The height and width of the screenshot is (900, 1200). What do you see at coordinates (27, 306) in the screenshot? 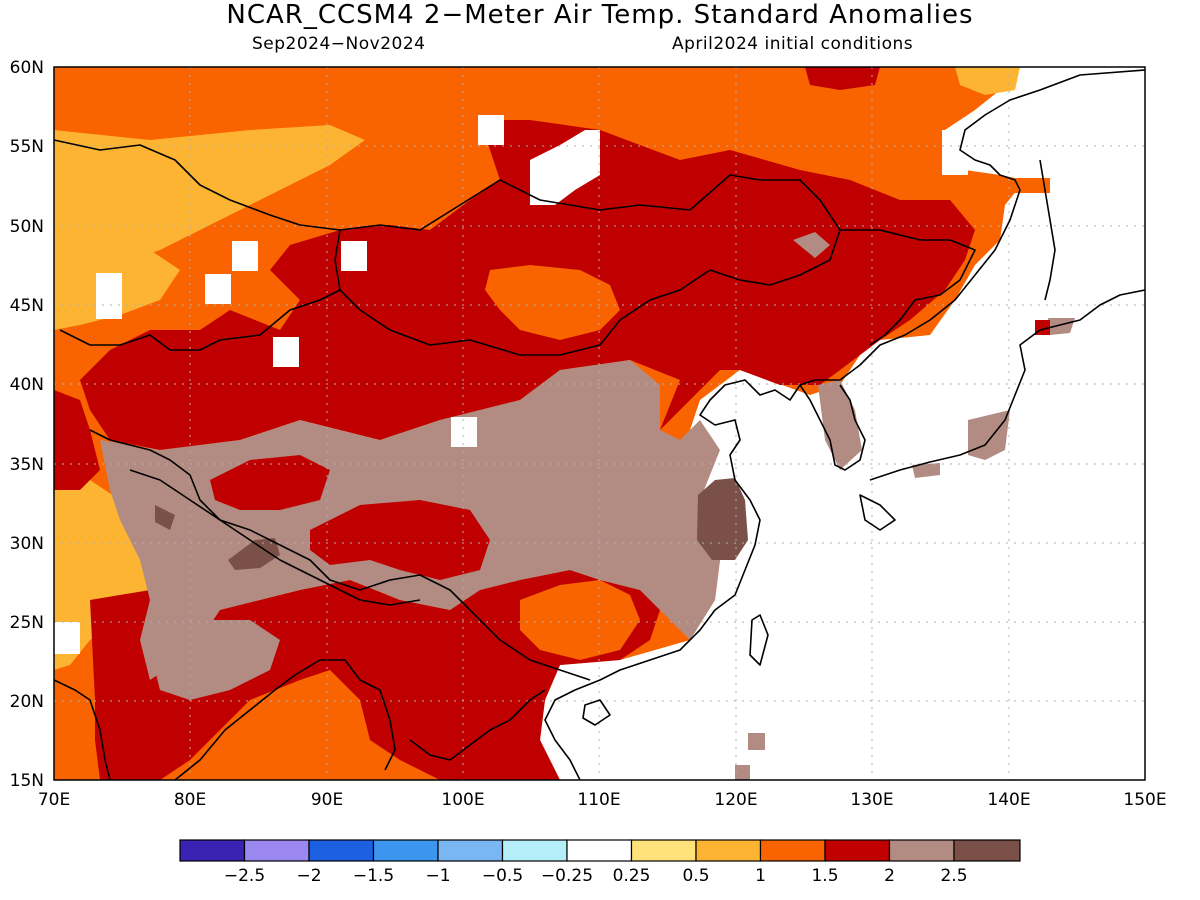
I see `lat-label: 45N` at bounding box center [27, 306].